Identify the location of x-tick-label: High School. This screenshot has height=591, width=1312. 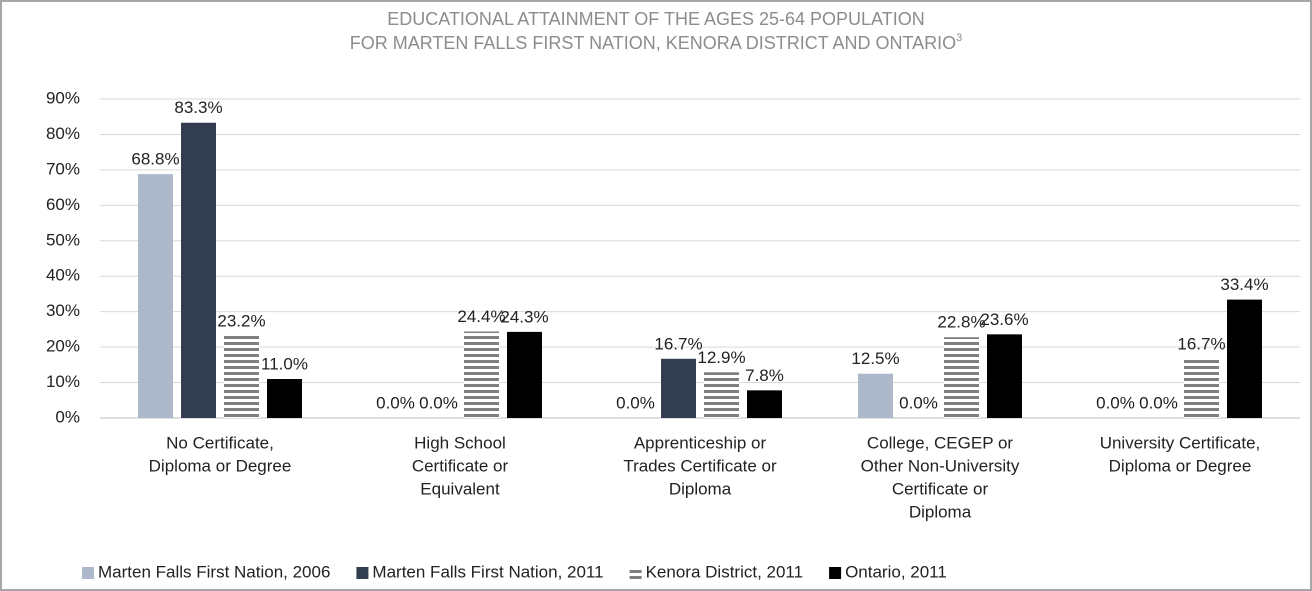
(460, 442).